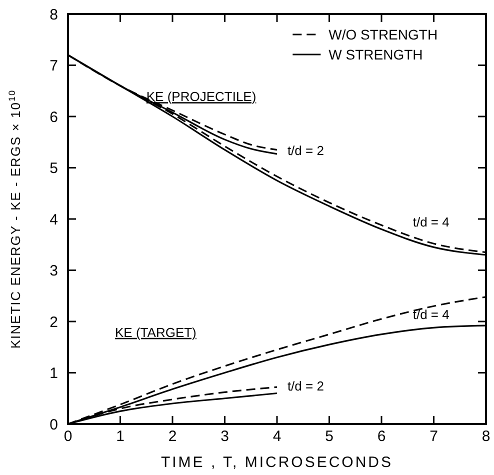 This screenshot has height=475, width=494. What do you see at coordinates (68, 436) in the screenshot?
I see `x-tick-label: 0` at bounding box center [68, 436].